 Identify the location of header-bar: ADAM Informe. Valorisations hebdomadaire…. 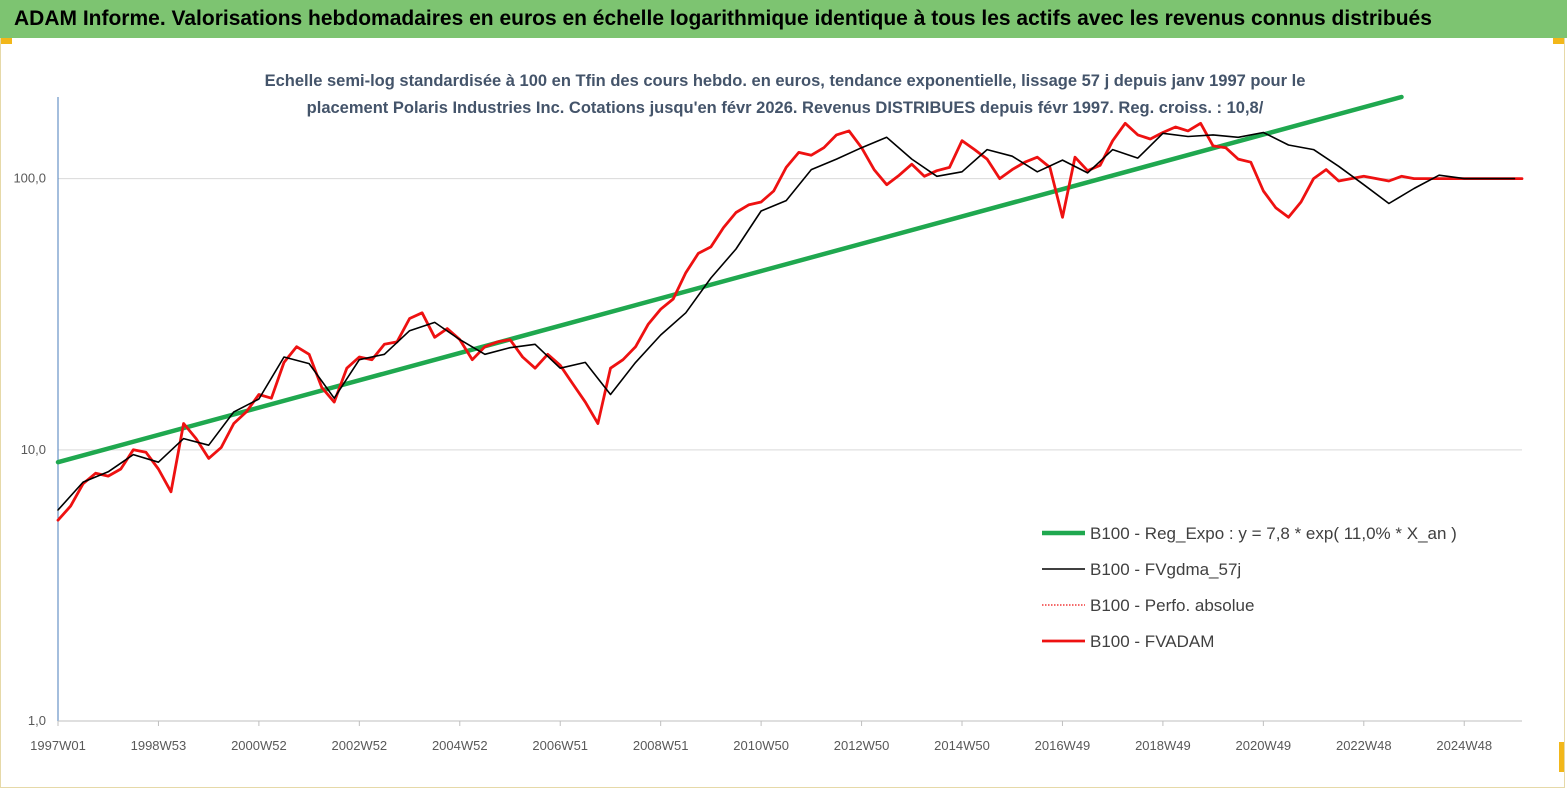
(783, 19).